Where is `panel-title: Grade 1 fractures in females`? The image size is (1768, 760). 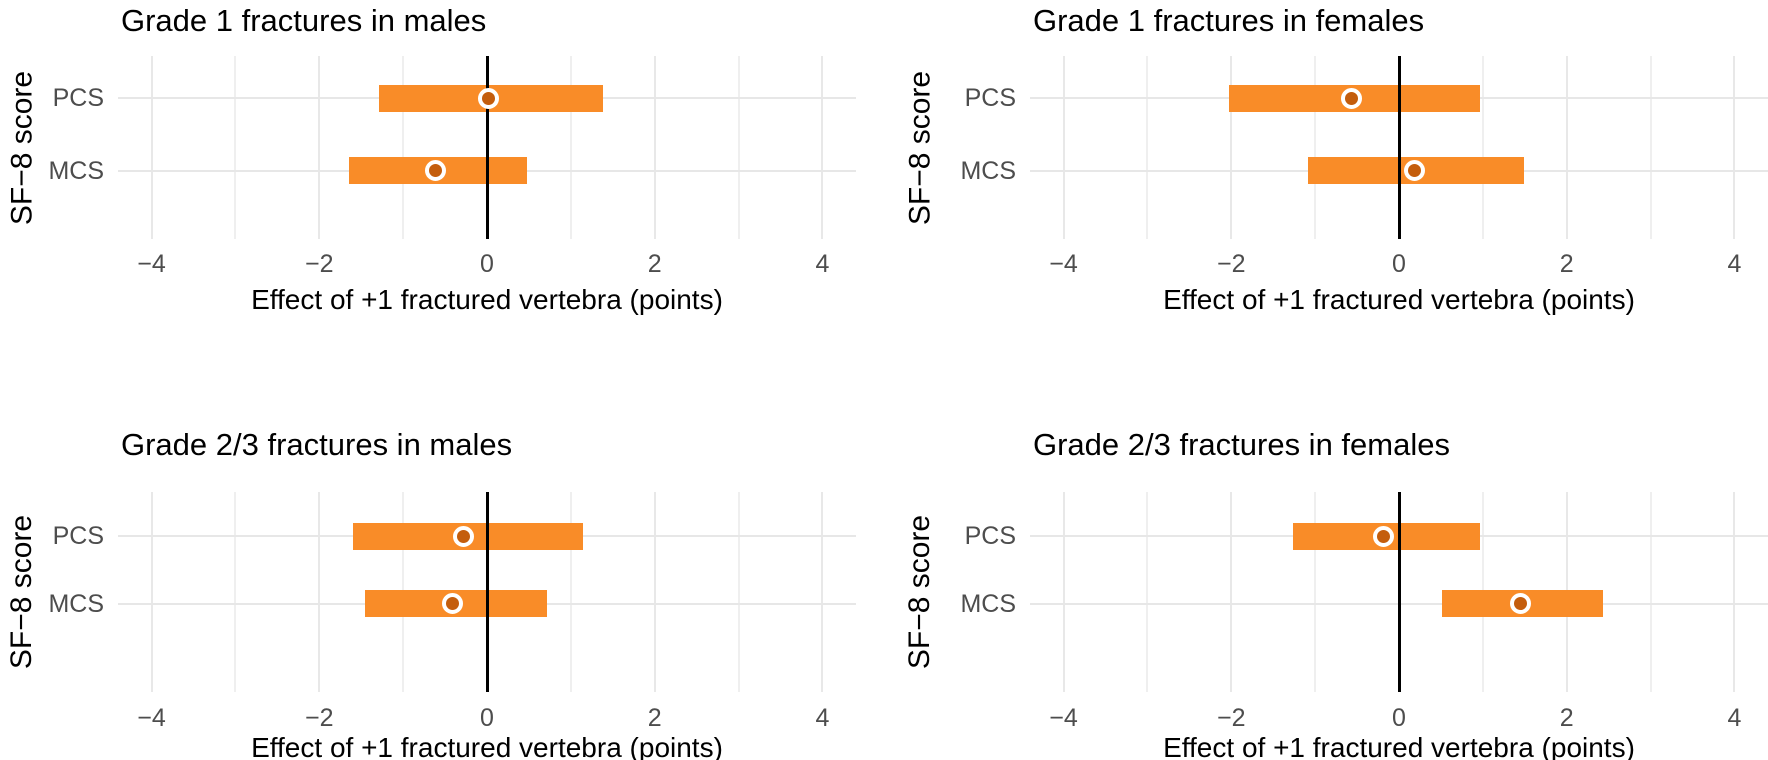
panel-title: Grade 1 fractures in females is located at coordinates (1229, 20).